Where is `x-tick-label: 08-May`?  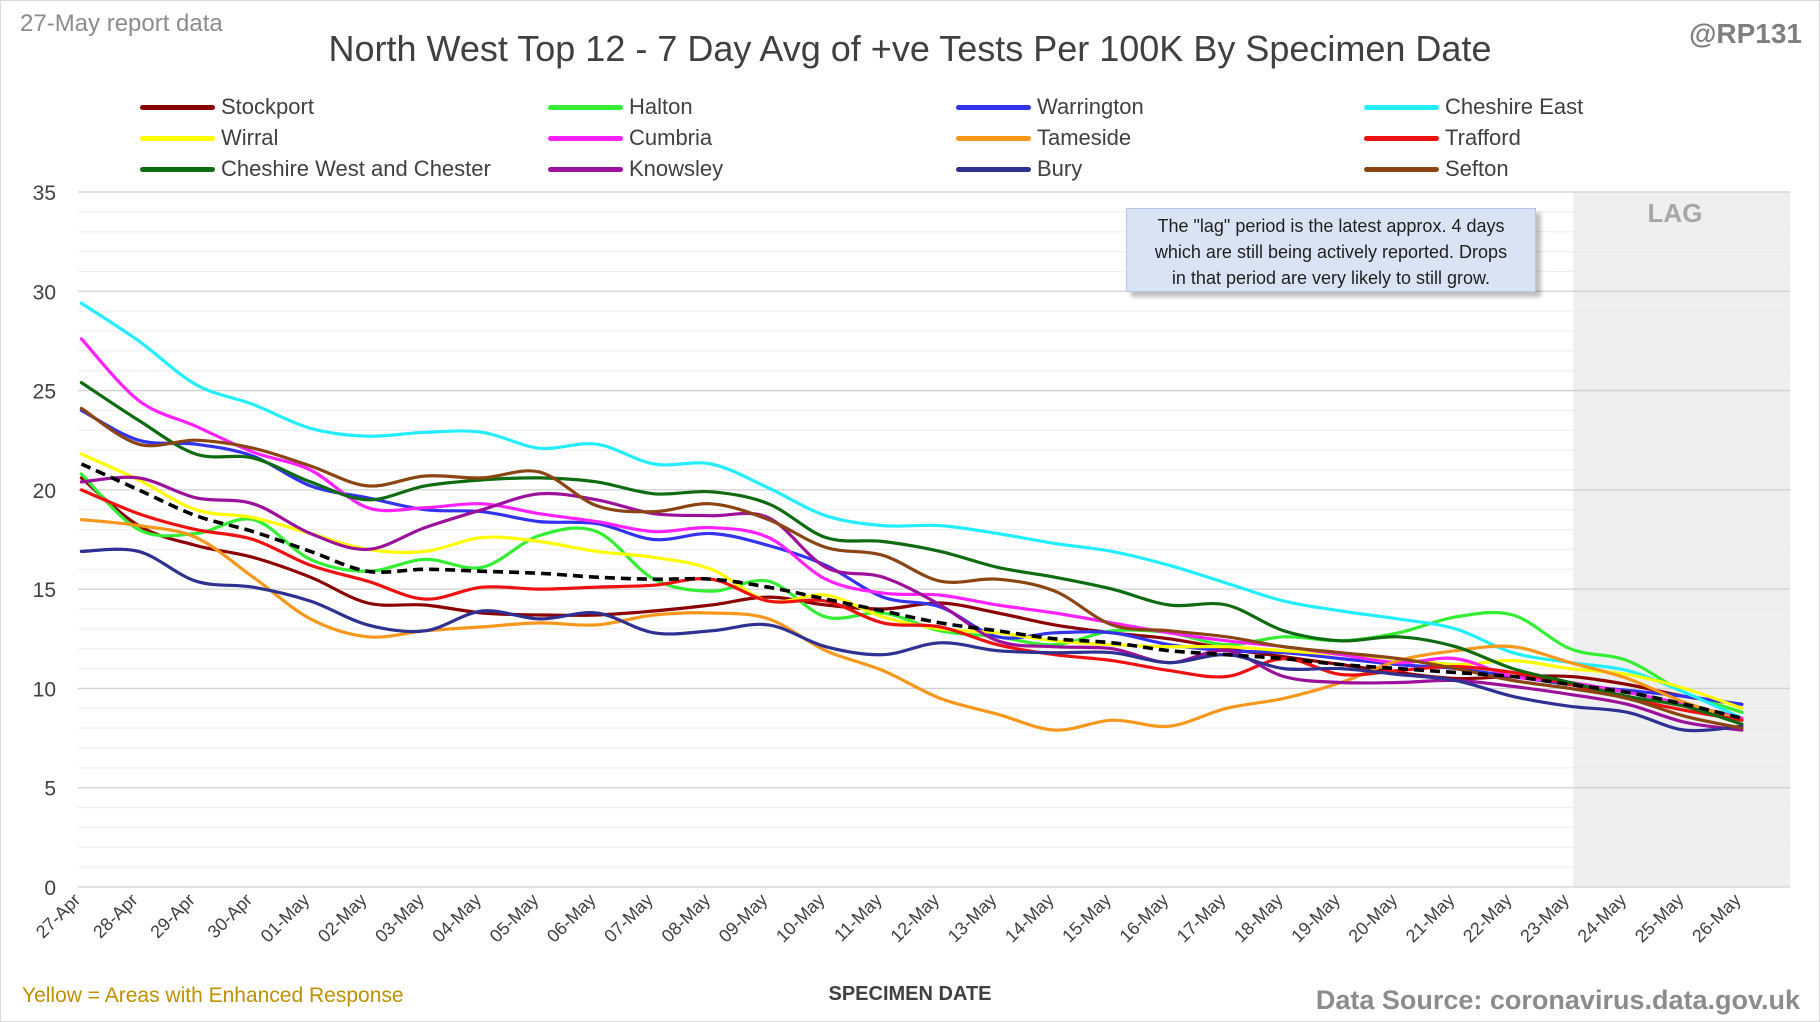
x-tick-label: 08-May is located at coordinates (686, 918).